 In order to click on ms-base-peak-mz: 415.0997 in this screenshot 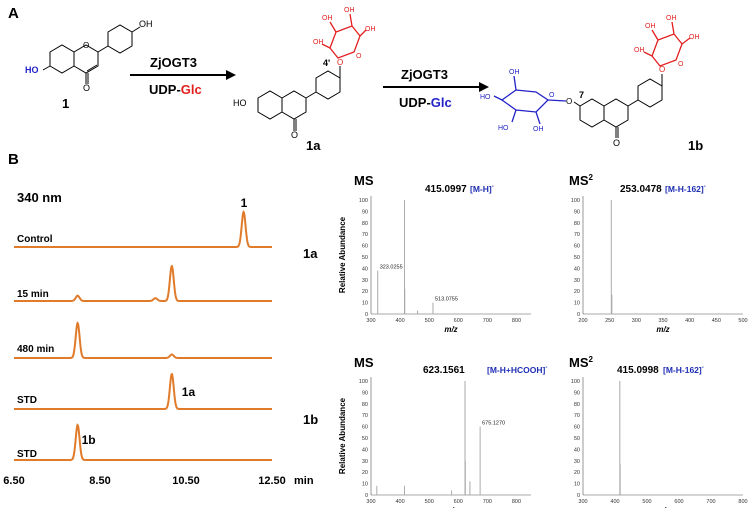, I will do `click(446, 189)`.